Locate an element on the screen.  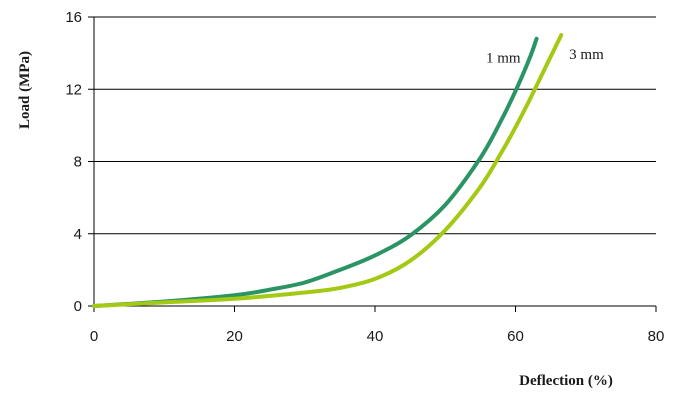
x-tick-label-60: 60 is located at coordinates (515, 336).